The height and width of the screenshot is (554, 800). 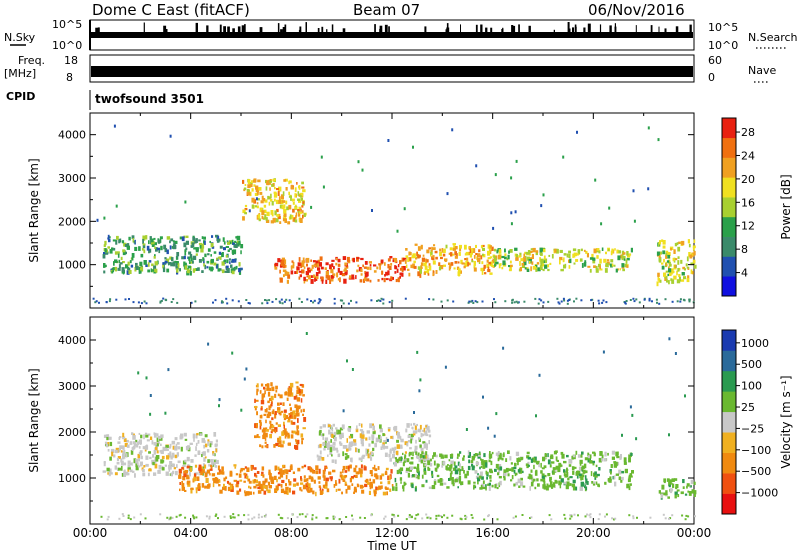 What do you see at coordinates (173, 255) in the screenshot?
I see `power-echo-region` at bounding box center [173, 255].